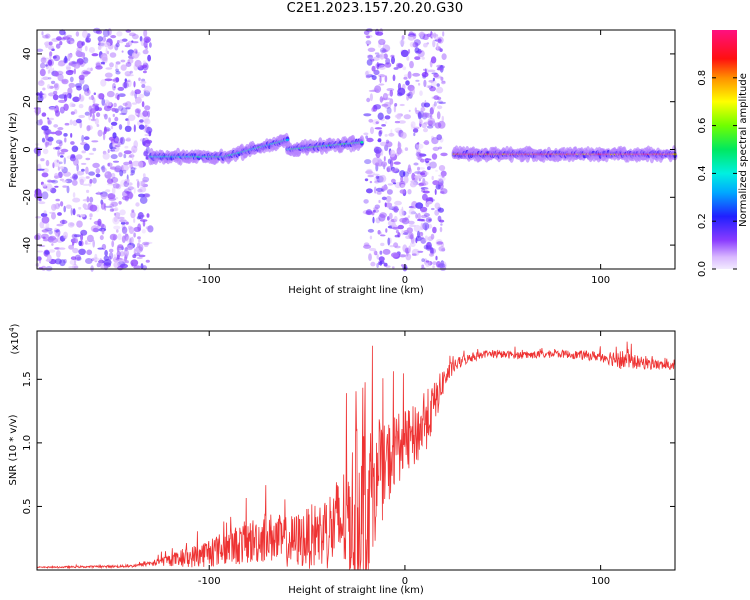 Image resolution: width=750 pixels, height=600 pixels. Describe the element at coordinates (27, 197) in the screenshot. I see `spectrogram-ytick-label: -20` at that location.